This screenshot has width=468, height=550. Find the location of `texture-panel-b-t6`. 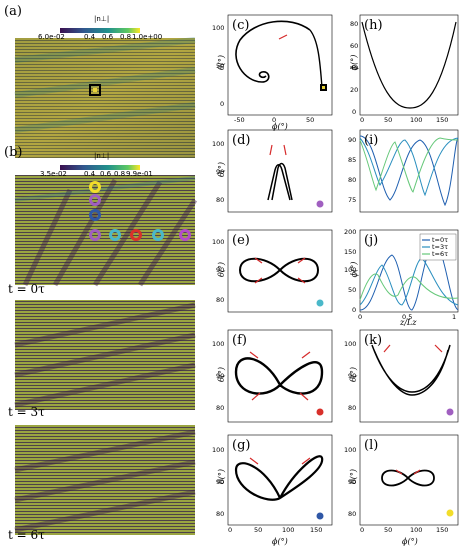

texture-panel-b-t6 is located at coordinates (105, 480).